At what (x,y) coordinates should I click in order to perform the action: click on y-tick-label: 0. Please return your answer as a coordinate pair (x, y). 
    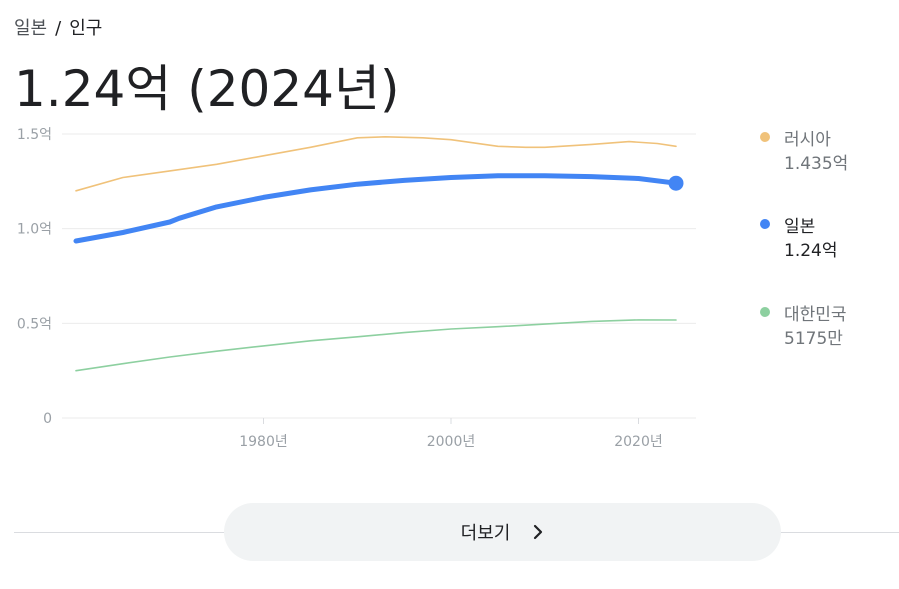
    Looking at the image, I should click on (47, 419).